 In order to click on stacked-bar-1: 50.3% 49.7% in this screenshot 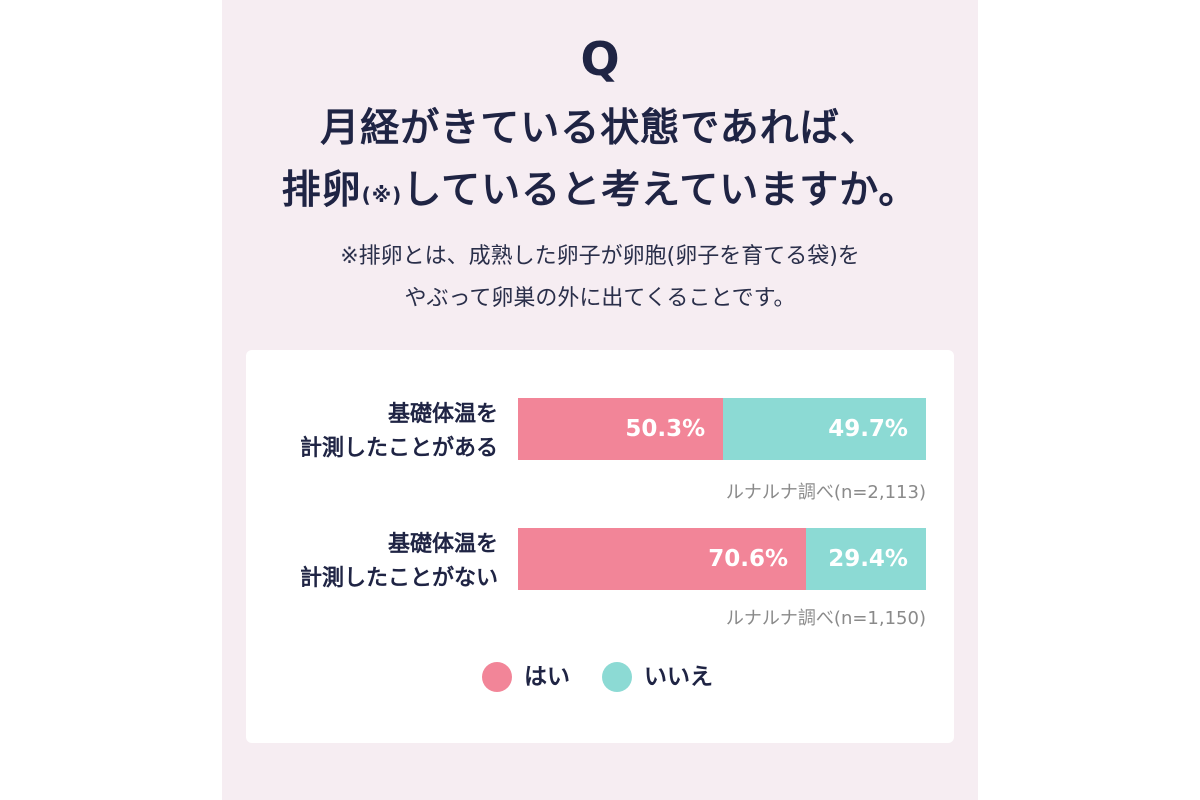, I will do `click(722, 429)`.